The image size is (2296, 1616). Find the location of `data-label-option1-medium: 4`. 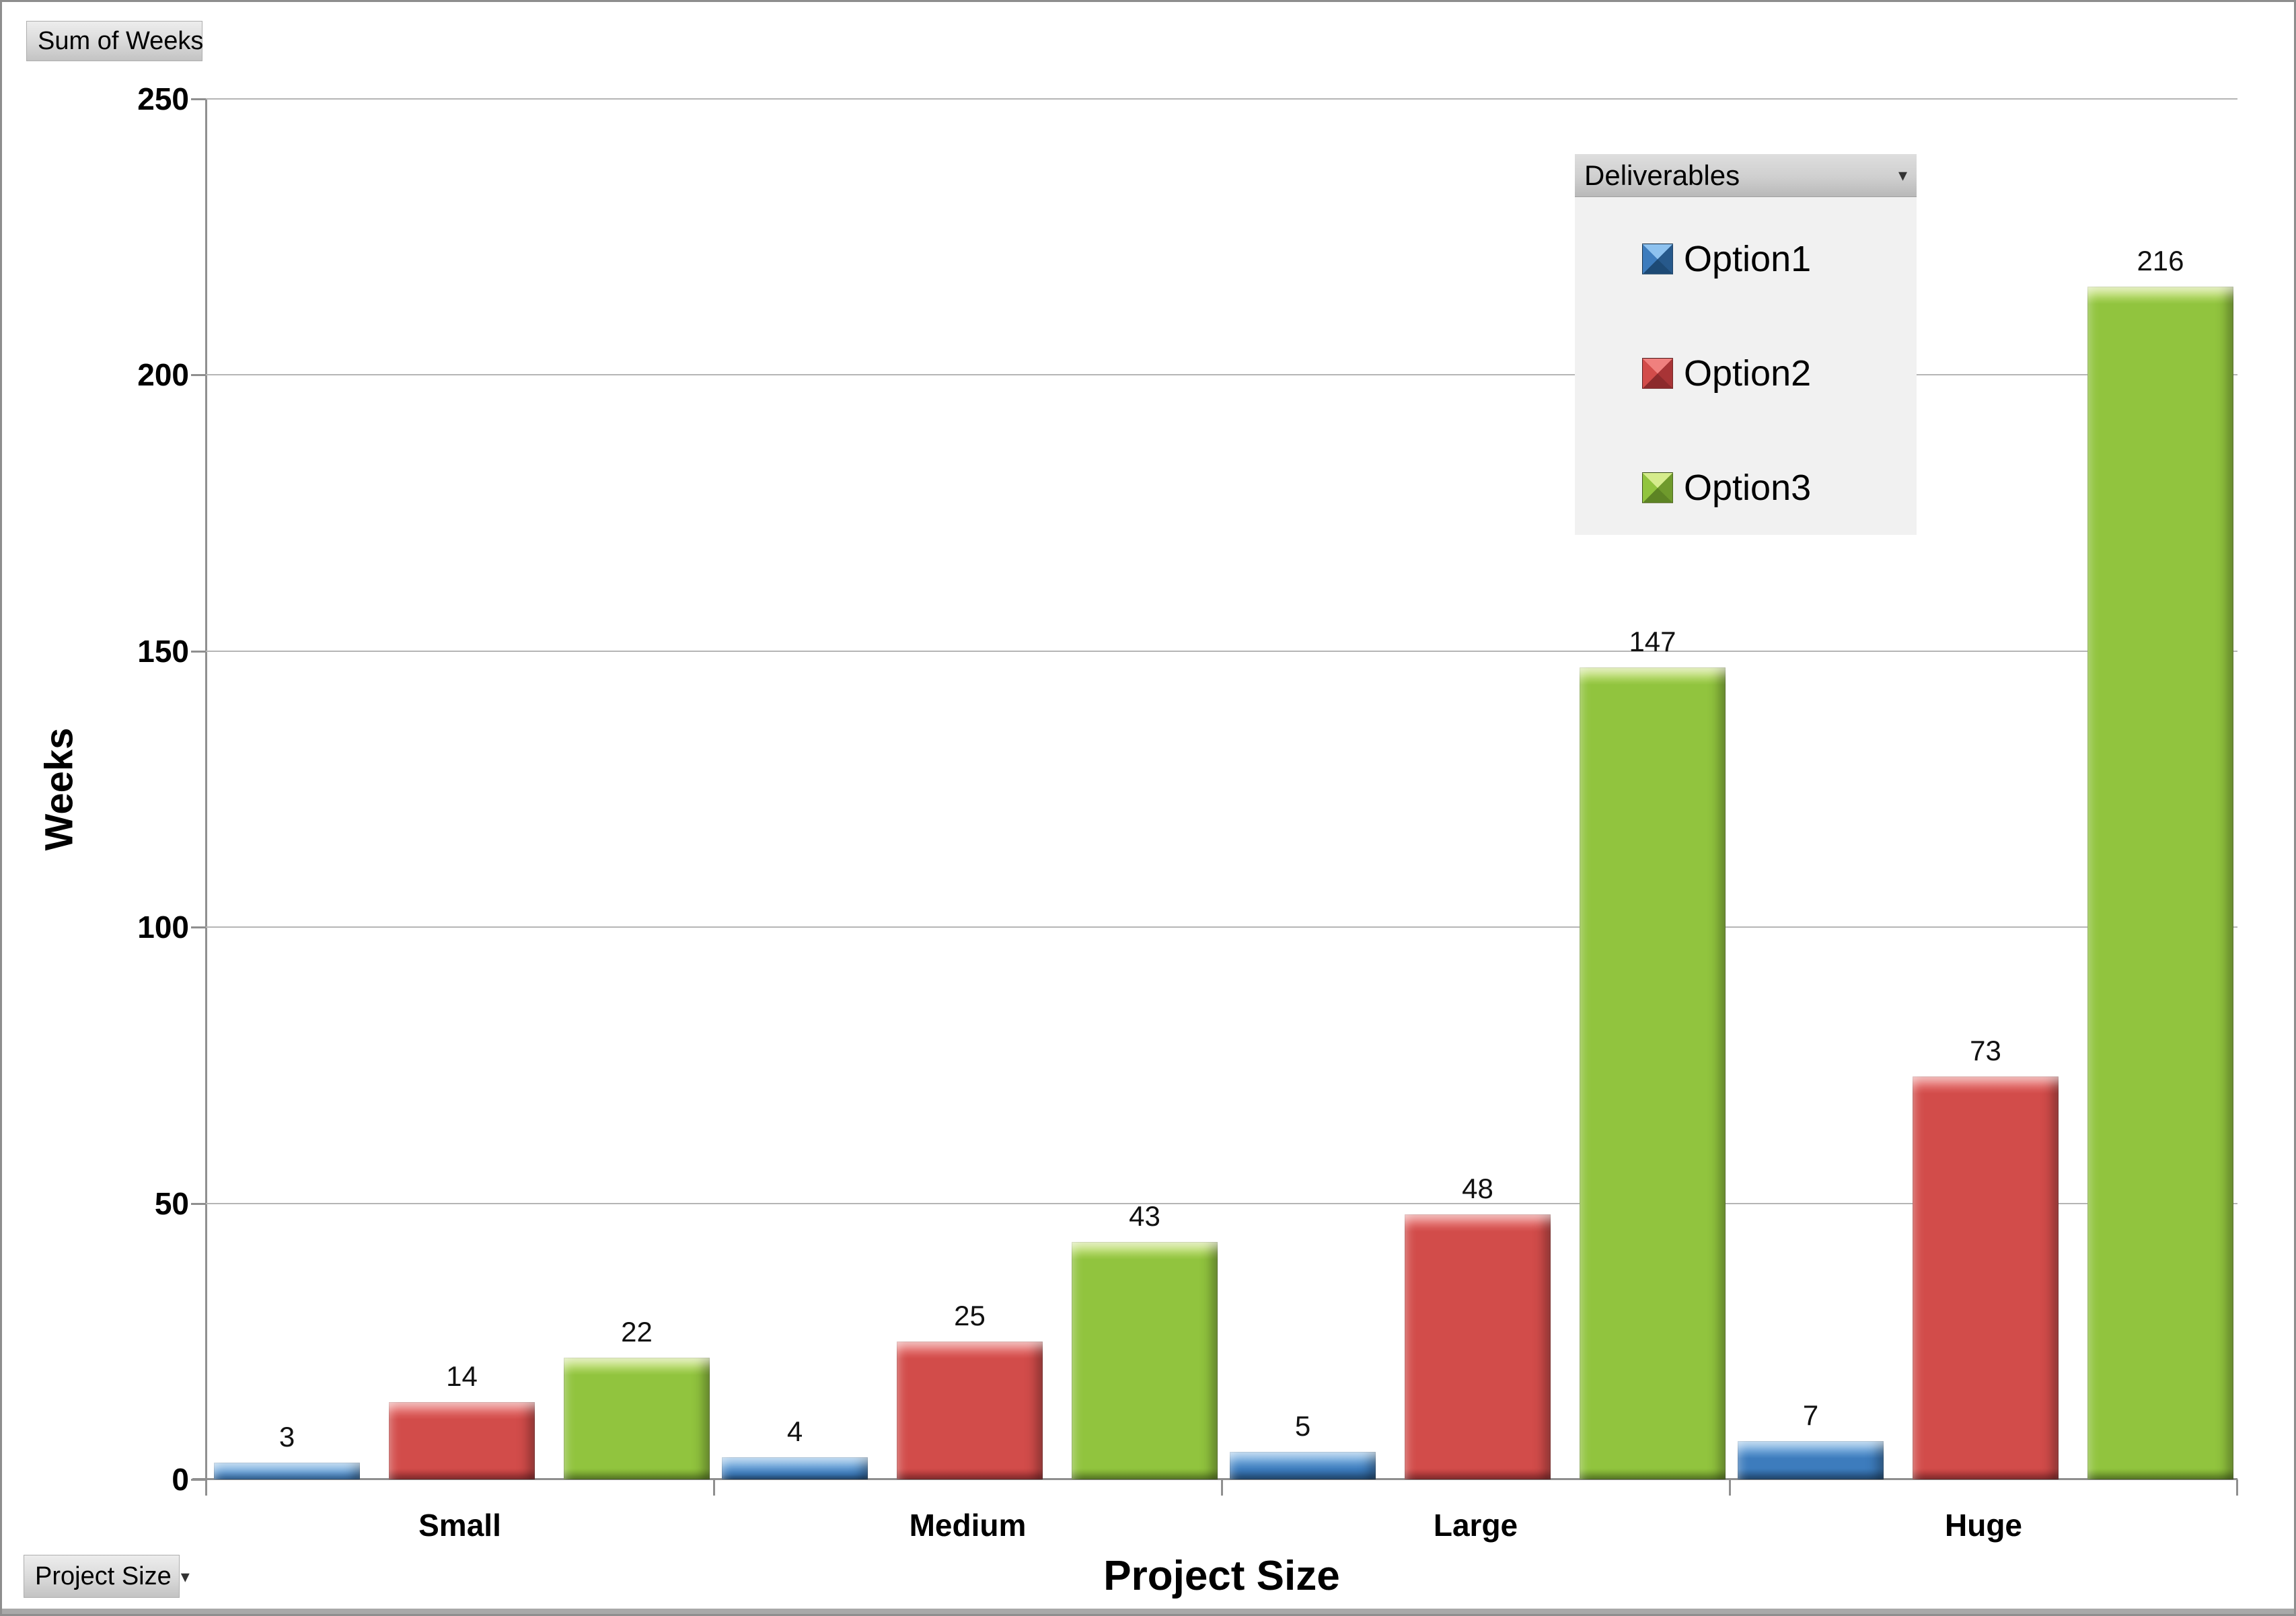

data-label-option1-medium: 4 is located at coordinates (794, 1432).